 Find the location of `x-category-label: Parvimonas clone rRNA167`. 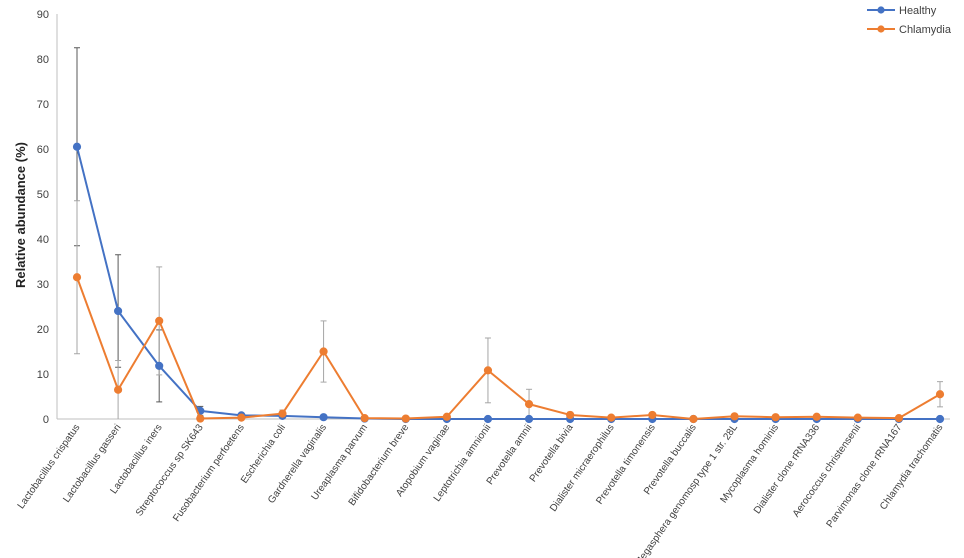

x-category-label: Parvimonas clone rRNA167 is located at coordinates (865, 476).